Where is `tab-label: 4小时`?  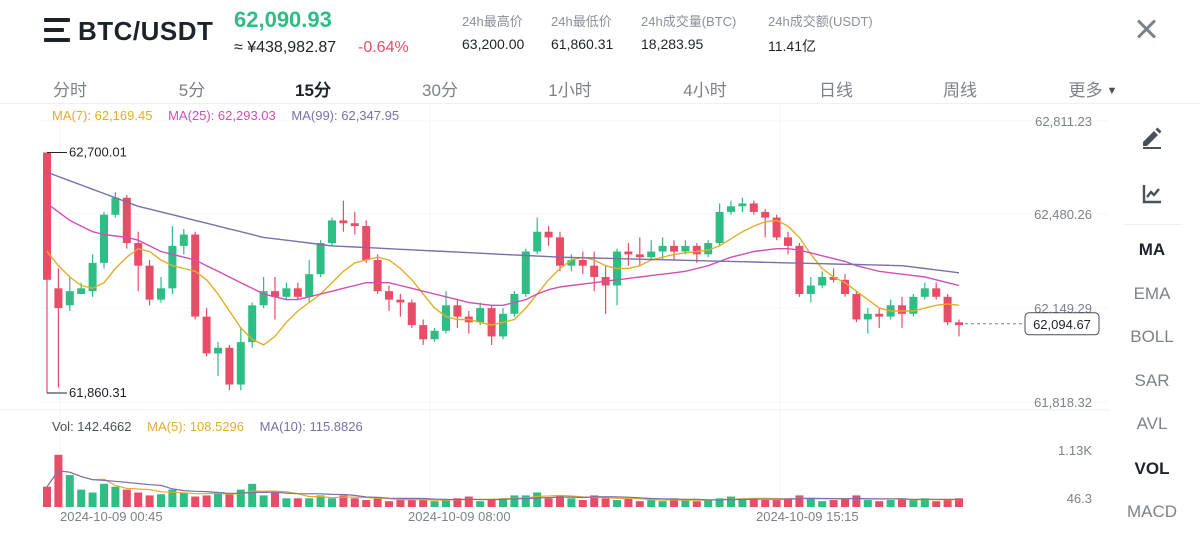 tab-label: 4小时 is located at coordinates (705, 90).